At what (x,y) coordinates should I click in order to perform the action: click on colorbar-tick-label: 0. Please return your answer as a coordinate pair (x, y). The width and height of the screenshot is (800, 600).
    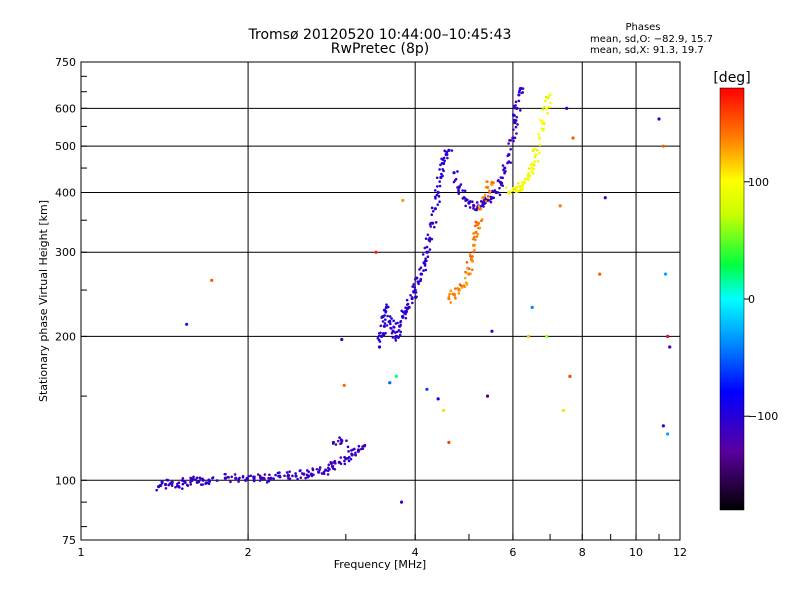
    Looking at the image, I should click on (751, 299).